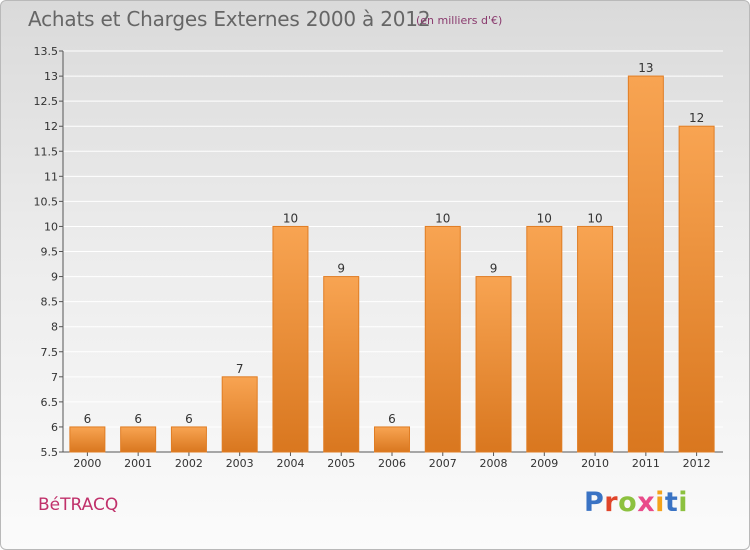 This screenshot has width=750, height=550. I want to click on y-tick-label: 9, so click(54, 277).